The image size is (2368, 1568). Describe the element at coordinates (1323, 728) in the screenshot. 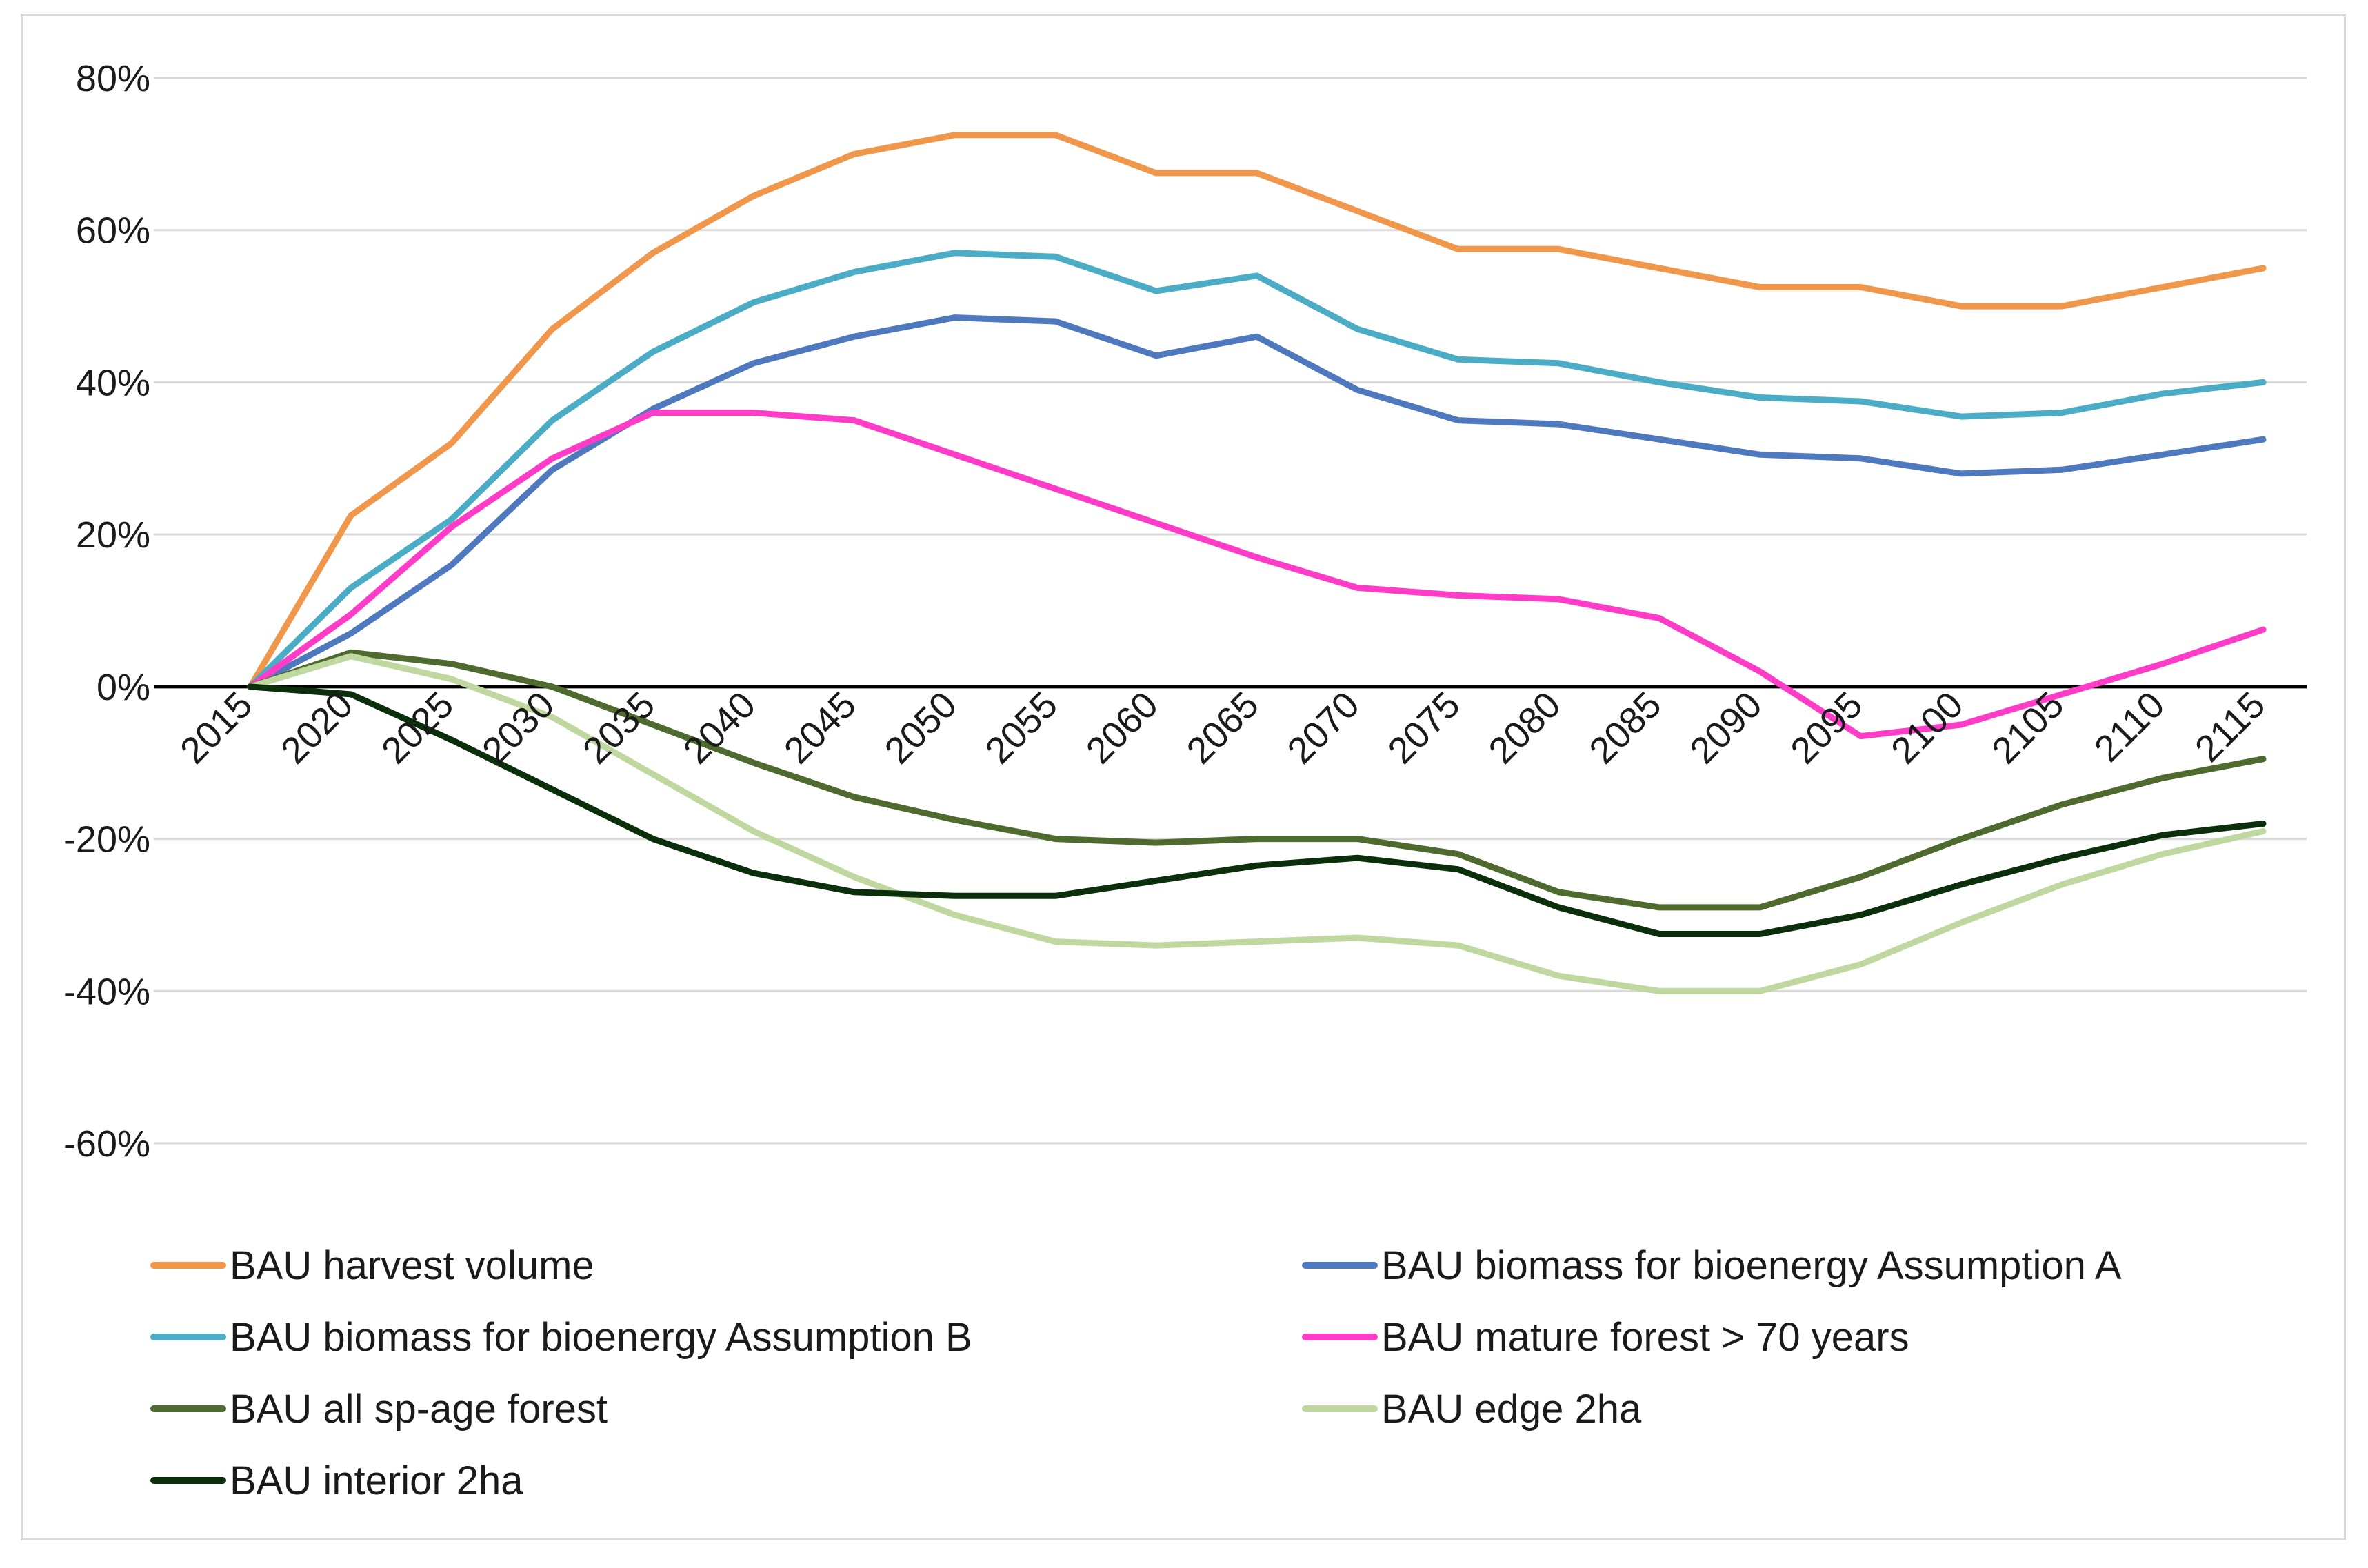

I see `x-tick-label: 2070` at that location.